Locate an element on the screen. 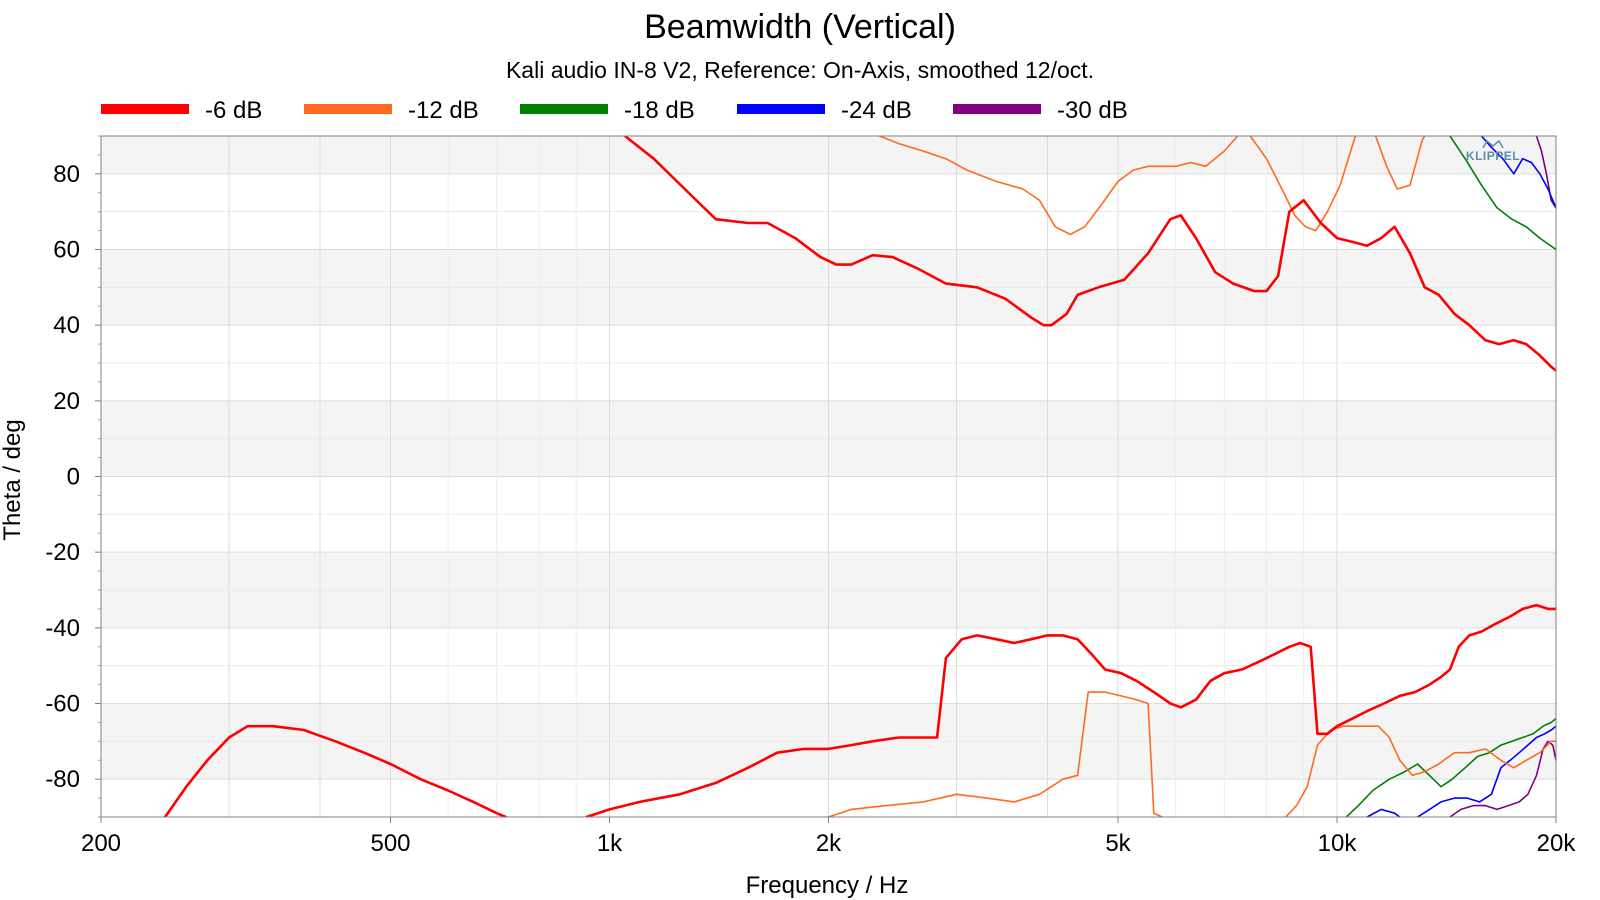 This screenshot has width=1600, height=900. x-tick-label: 1k is located at coordinates (610, 843).